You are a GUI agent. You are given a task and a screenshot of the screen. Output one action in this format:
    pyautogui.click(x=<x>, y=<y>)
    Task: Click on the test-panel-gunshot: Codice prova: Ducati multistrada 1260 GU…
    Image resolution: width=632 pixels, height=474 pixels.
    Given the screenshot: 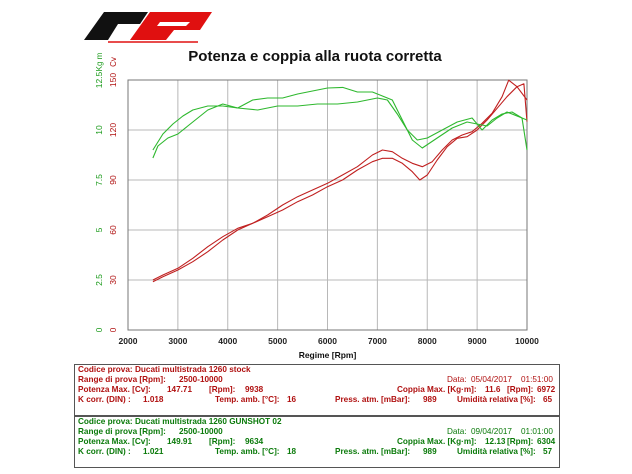 What is the action you would take?
    pyautogui.click(x=317, y=442)
    